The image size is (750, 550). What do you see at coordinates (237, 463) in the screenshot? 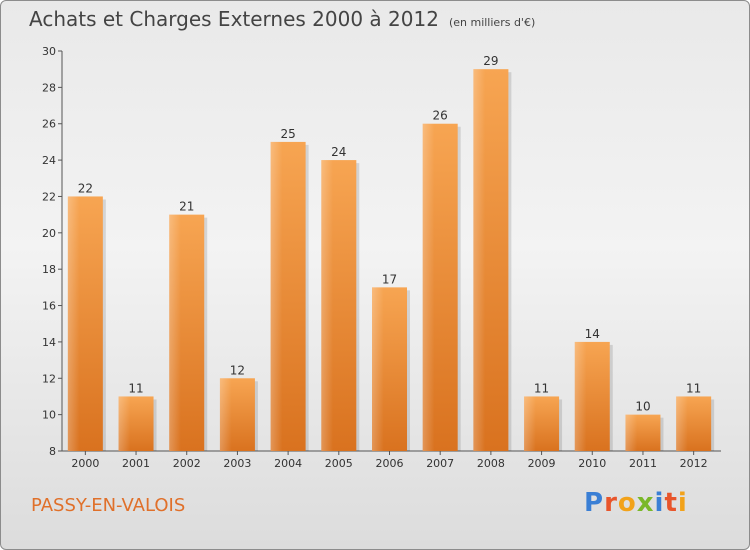
I see `x-tick-label: 2003` at bounding box center [237, 463].